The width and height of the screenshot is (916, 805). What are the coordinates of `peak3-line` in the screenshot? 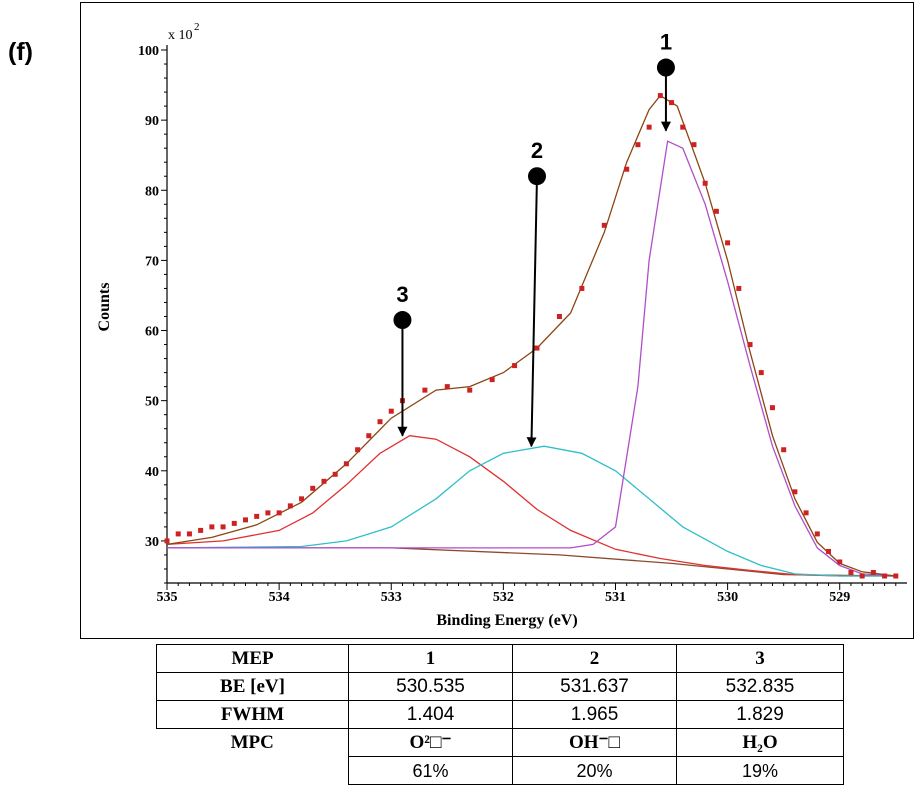 It's located at (531, 506).